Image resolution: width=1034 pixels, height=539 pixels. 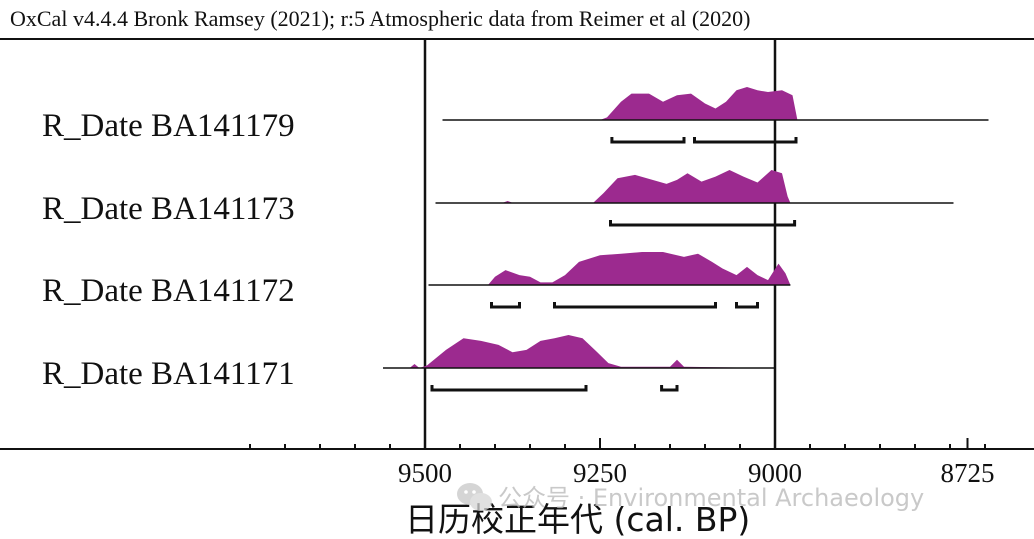 I want to click on series-label: R_Date BA141172, so click(x=168, y=291).